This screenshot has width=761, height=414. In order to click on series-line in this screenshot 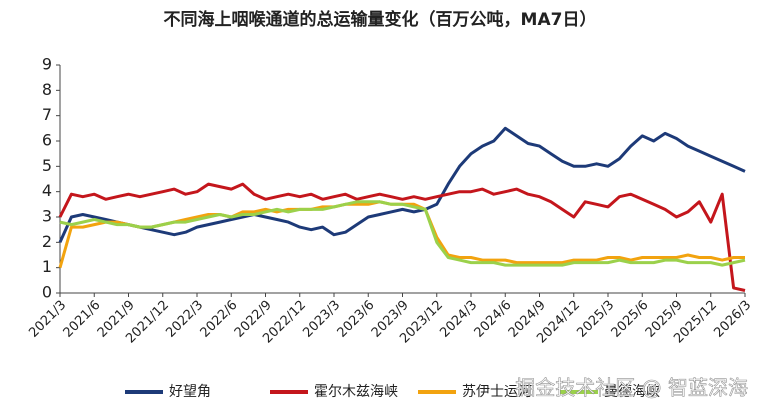, I will do `click(402, 233)`.